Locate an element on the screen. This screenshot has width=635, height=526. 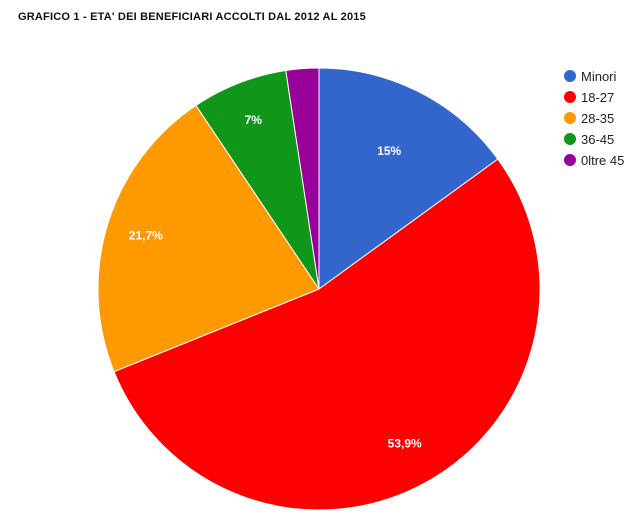
pie-slice-minori is located at coordinates (408, 178).